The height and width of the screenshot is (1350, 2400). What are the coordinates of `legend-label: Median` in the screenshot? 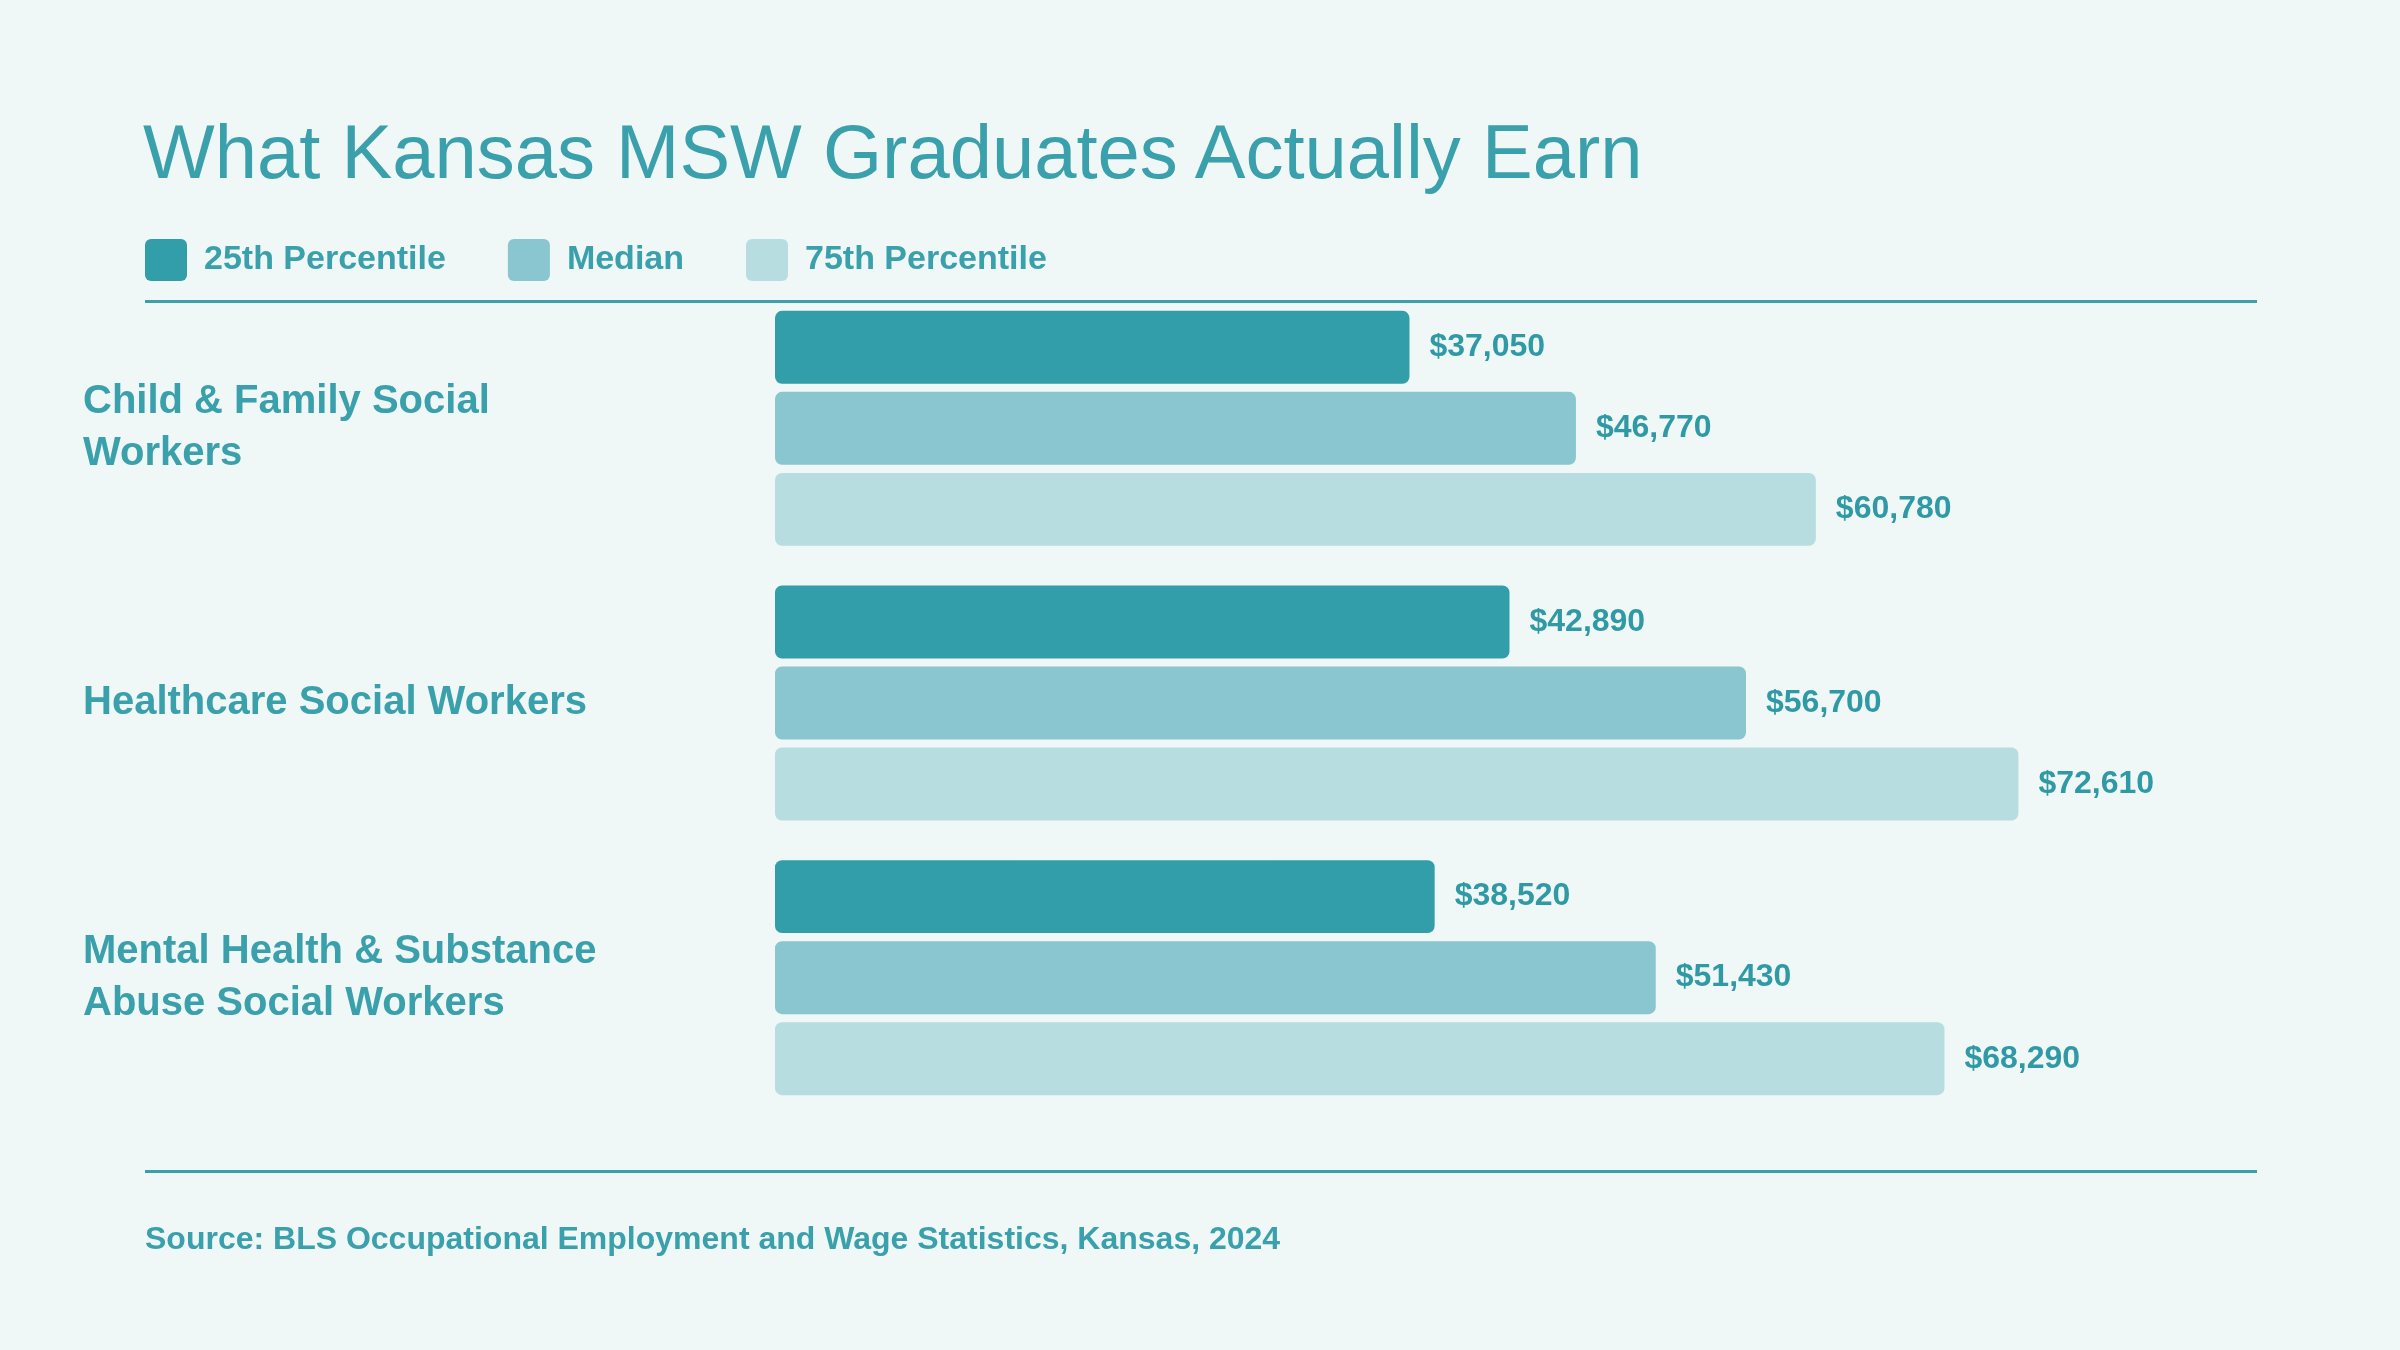 It's located at (625, 257).